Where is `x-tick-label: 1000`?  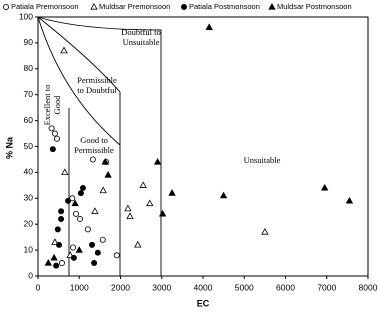
x-tick-label: 1000 is located at coordinates (79, 287).